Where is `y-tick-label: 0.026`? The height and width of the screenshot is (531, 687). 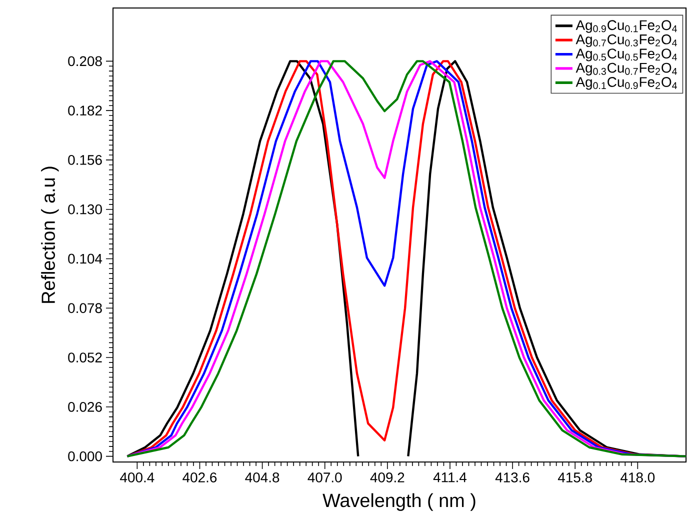
y-tick-label: 0.026 is located at coordinates (85, 407).